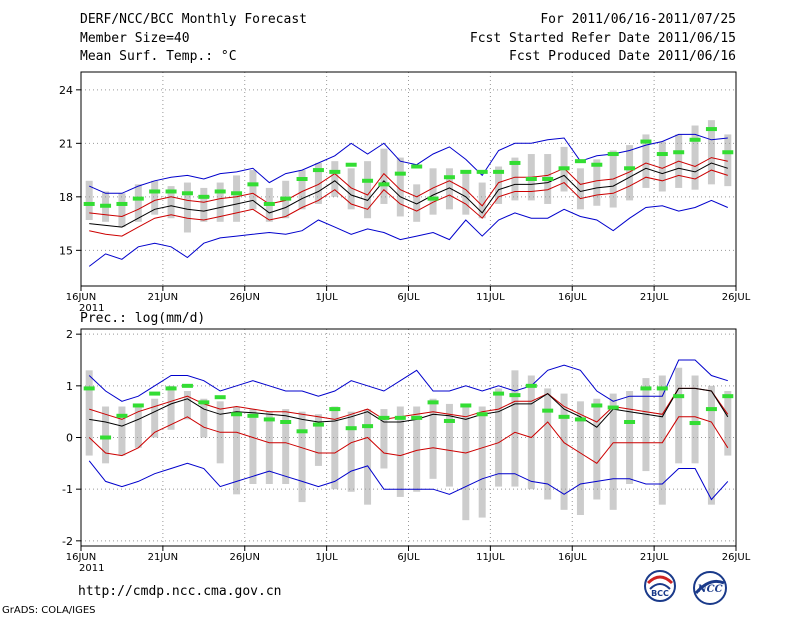  Describe the element at coordinates (572, 297) in the screenshot. I see `x-tick-label: 16JUL` at that location.